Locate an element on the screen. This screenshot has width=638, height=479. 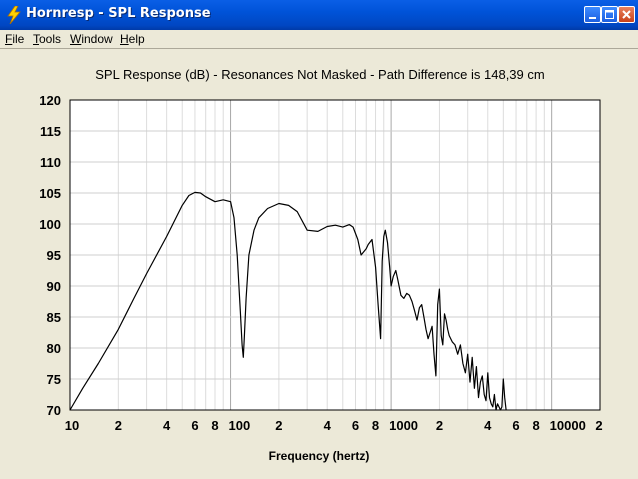
y-tick-label: 110 is located at coordinates (50, 162).